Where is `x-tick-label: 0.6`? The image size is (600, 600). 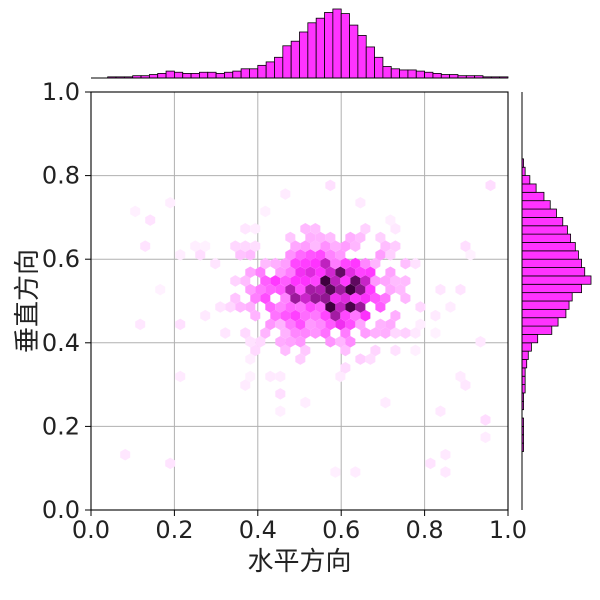
x-tick-label: 0.6 is located at coordinates (341, 530).